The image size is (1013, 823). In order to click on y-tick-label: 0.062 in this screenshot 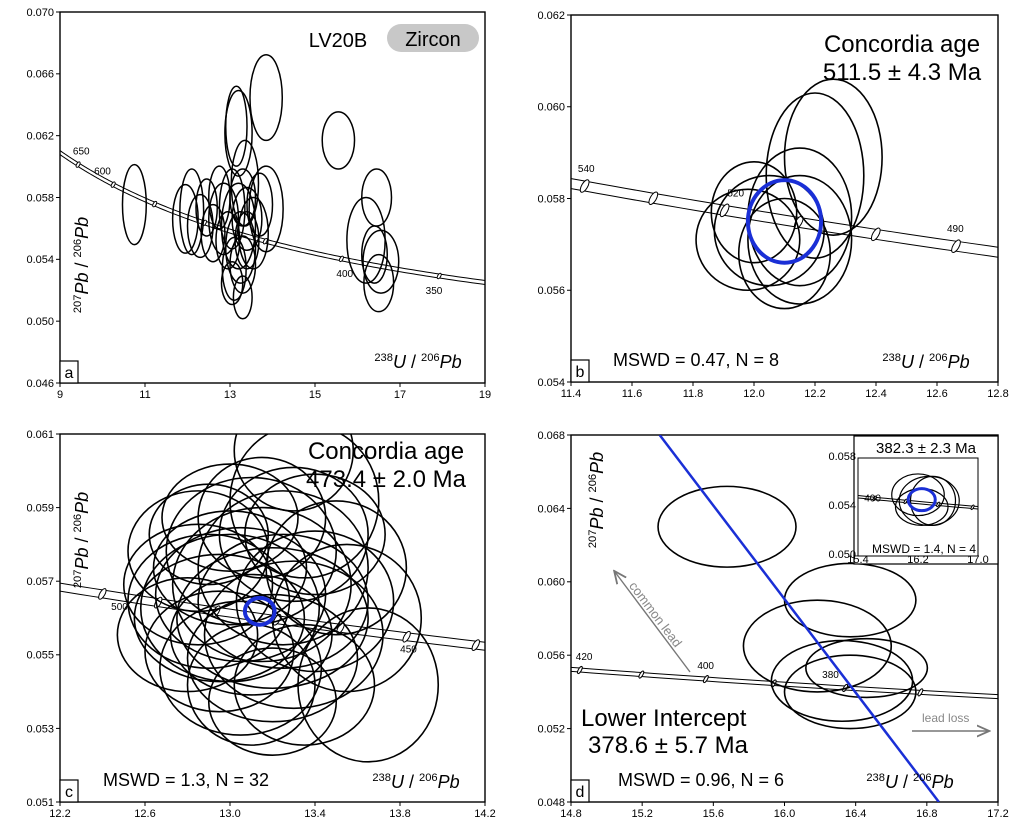, I will do `click(551, 16)`.